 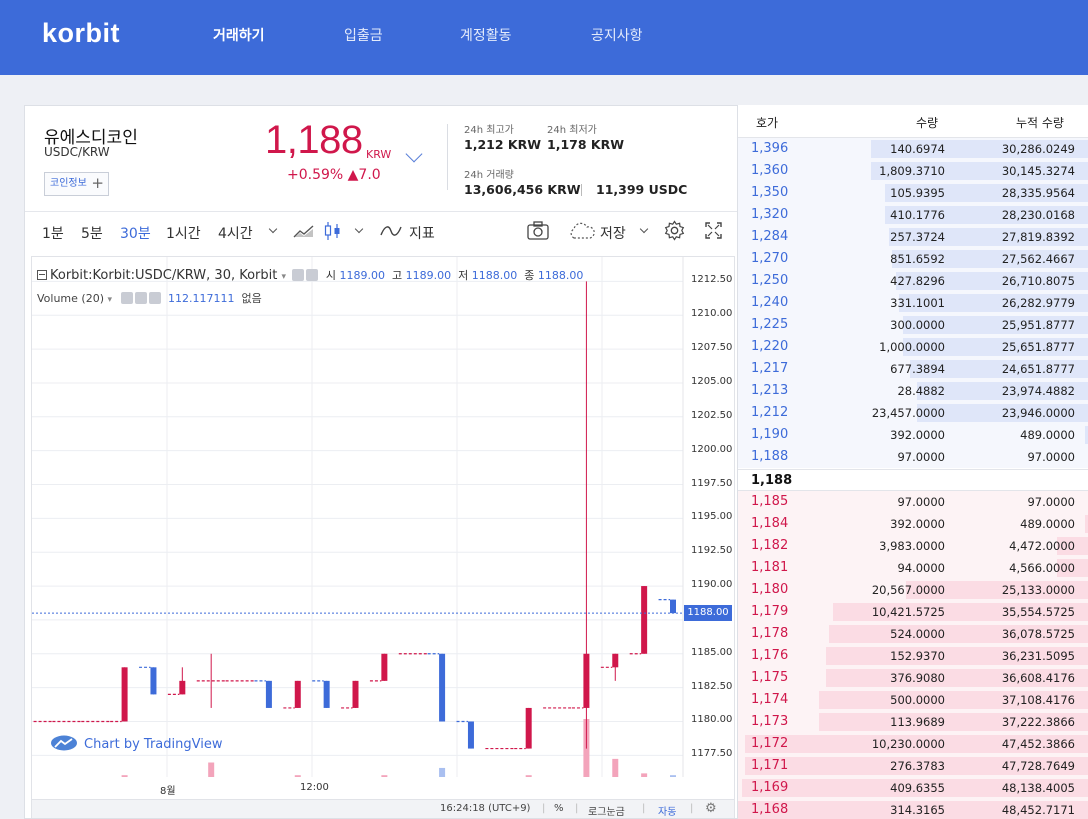 I want to click on bid-row: 1,180 20,567.0000 25,133.0000, so click(x=913, y=590).